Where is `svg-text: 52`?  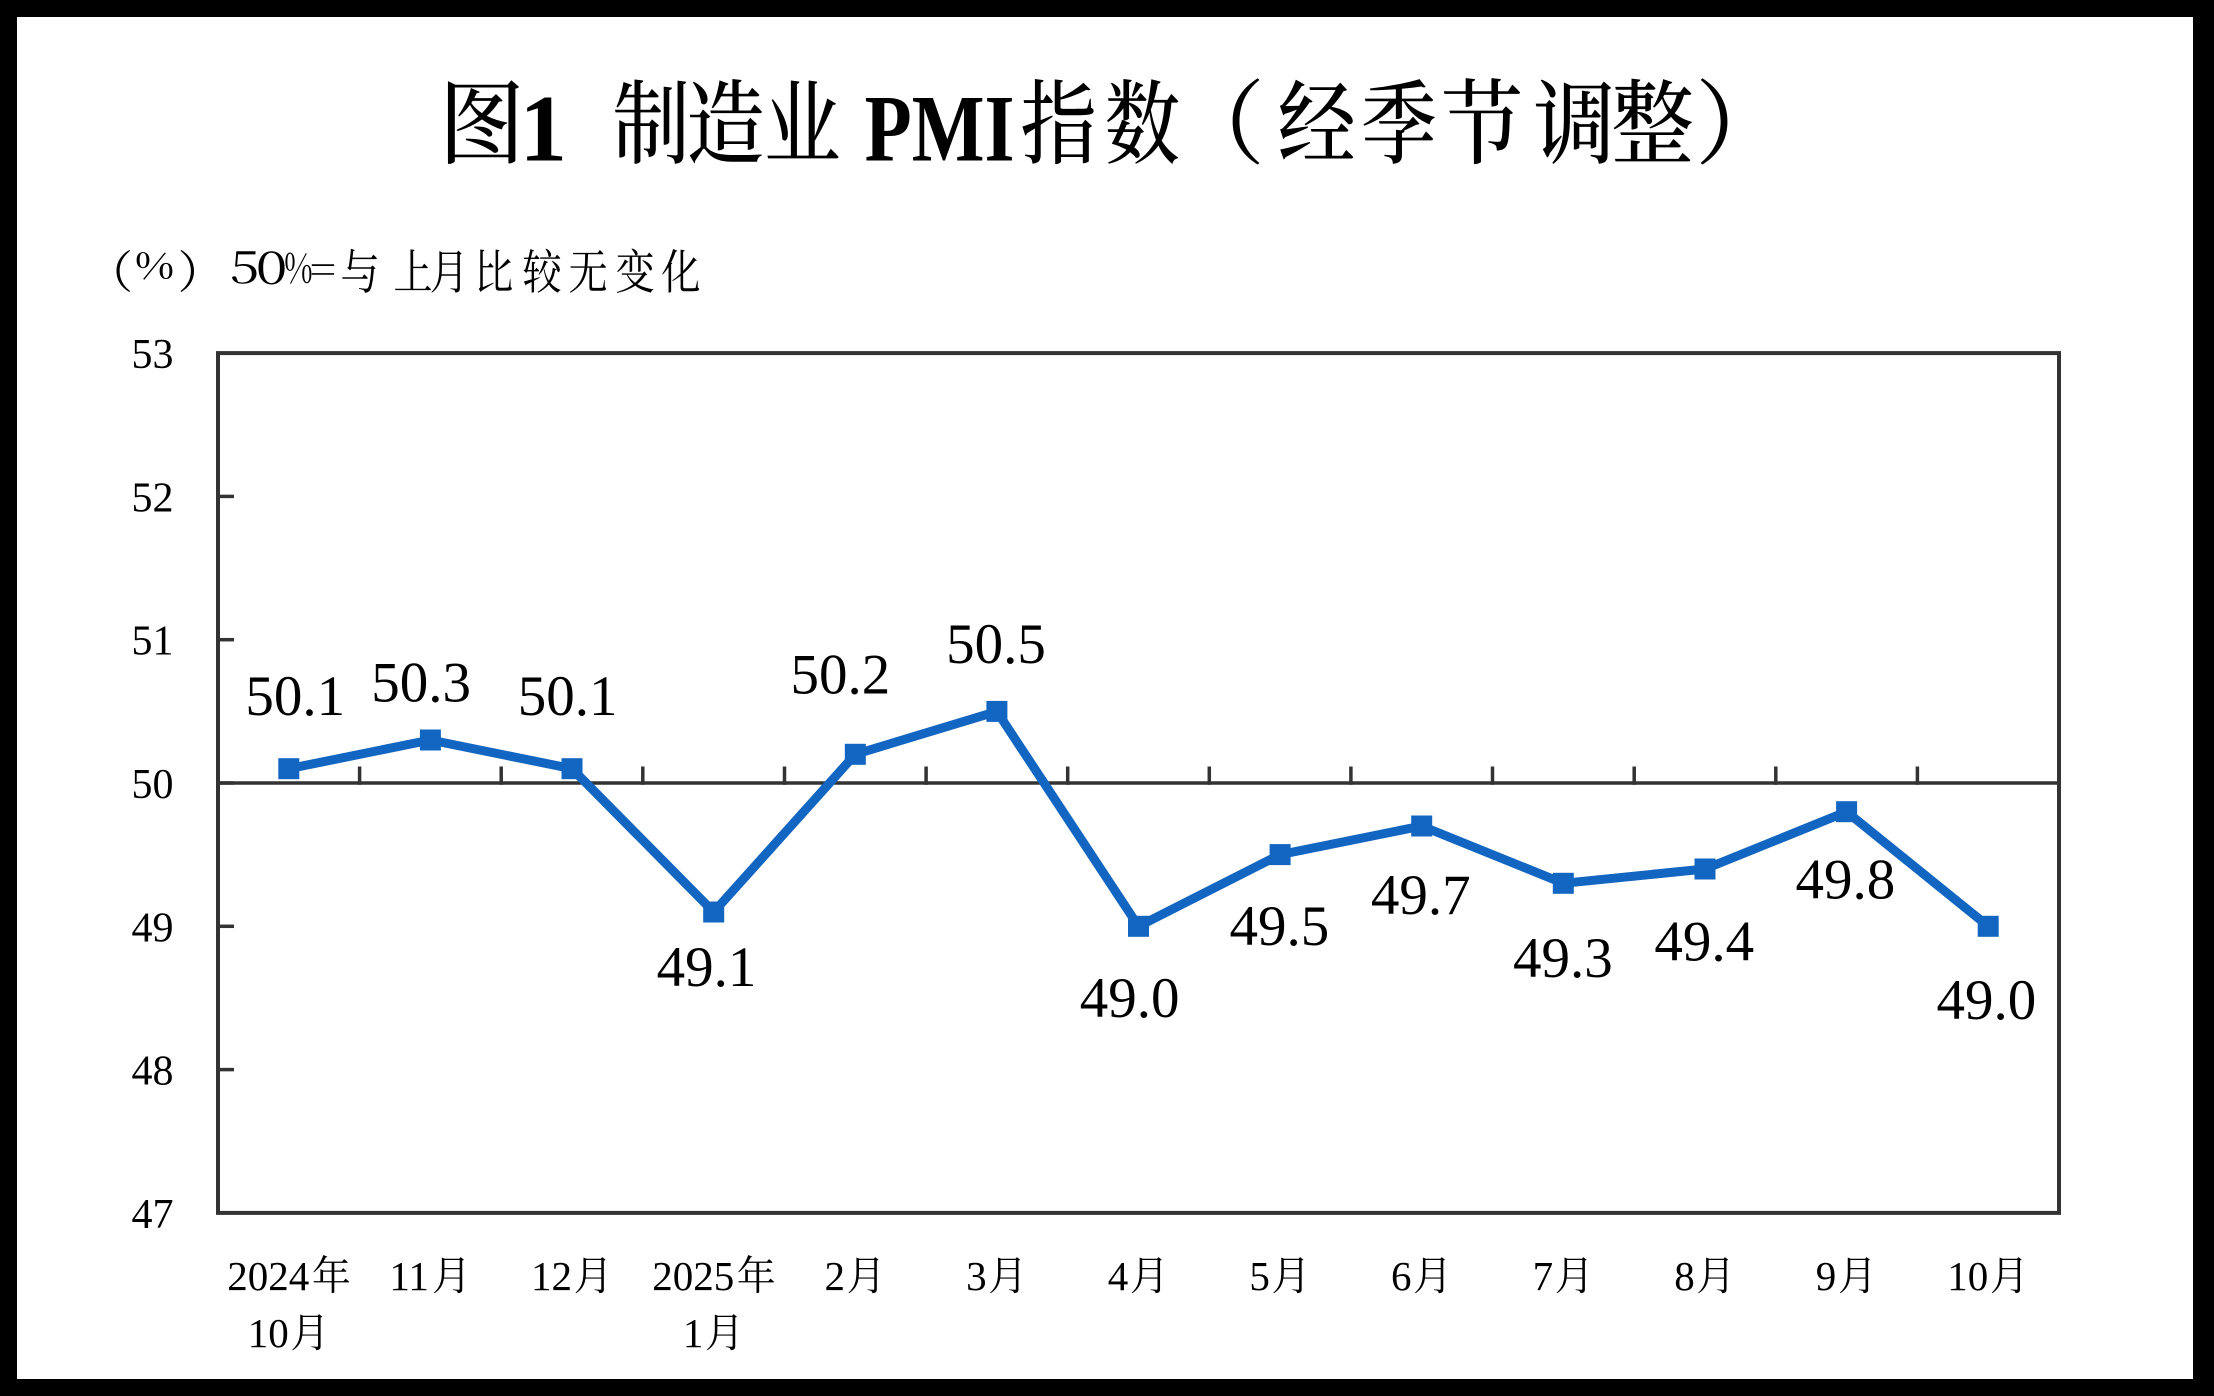
svg-text: 52 is located at coordinates (153, 498).